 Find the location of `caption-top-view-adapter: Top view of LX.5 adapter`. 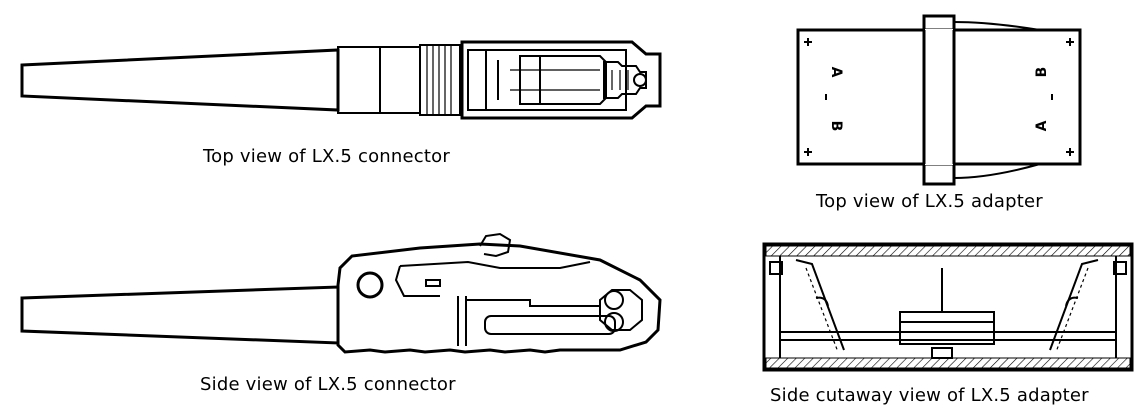

caption-top-view-adapter: Top view of LX.5 adapter is located at coordinates (929, 201).